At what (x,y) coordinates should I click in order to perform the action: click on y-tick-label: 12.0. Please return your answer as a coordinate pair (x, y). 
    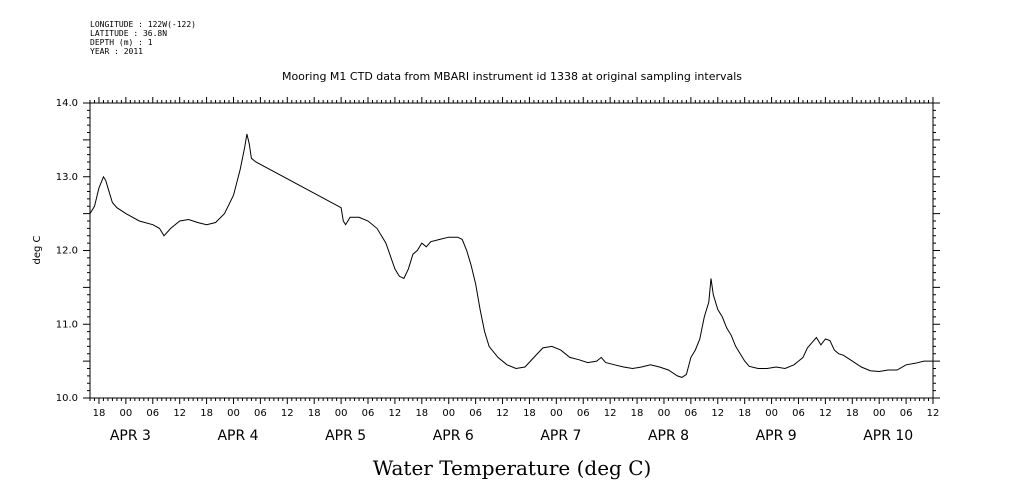
    Looking at the image, I should click on (67, 251).